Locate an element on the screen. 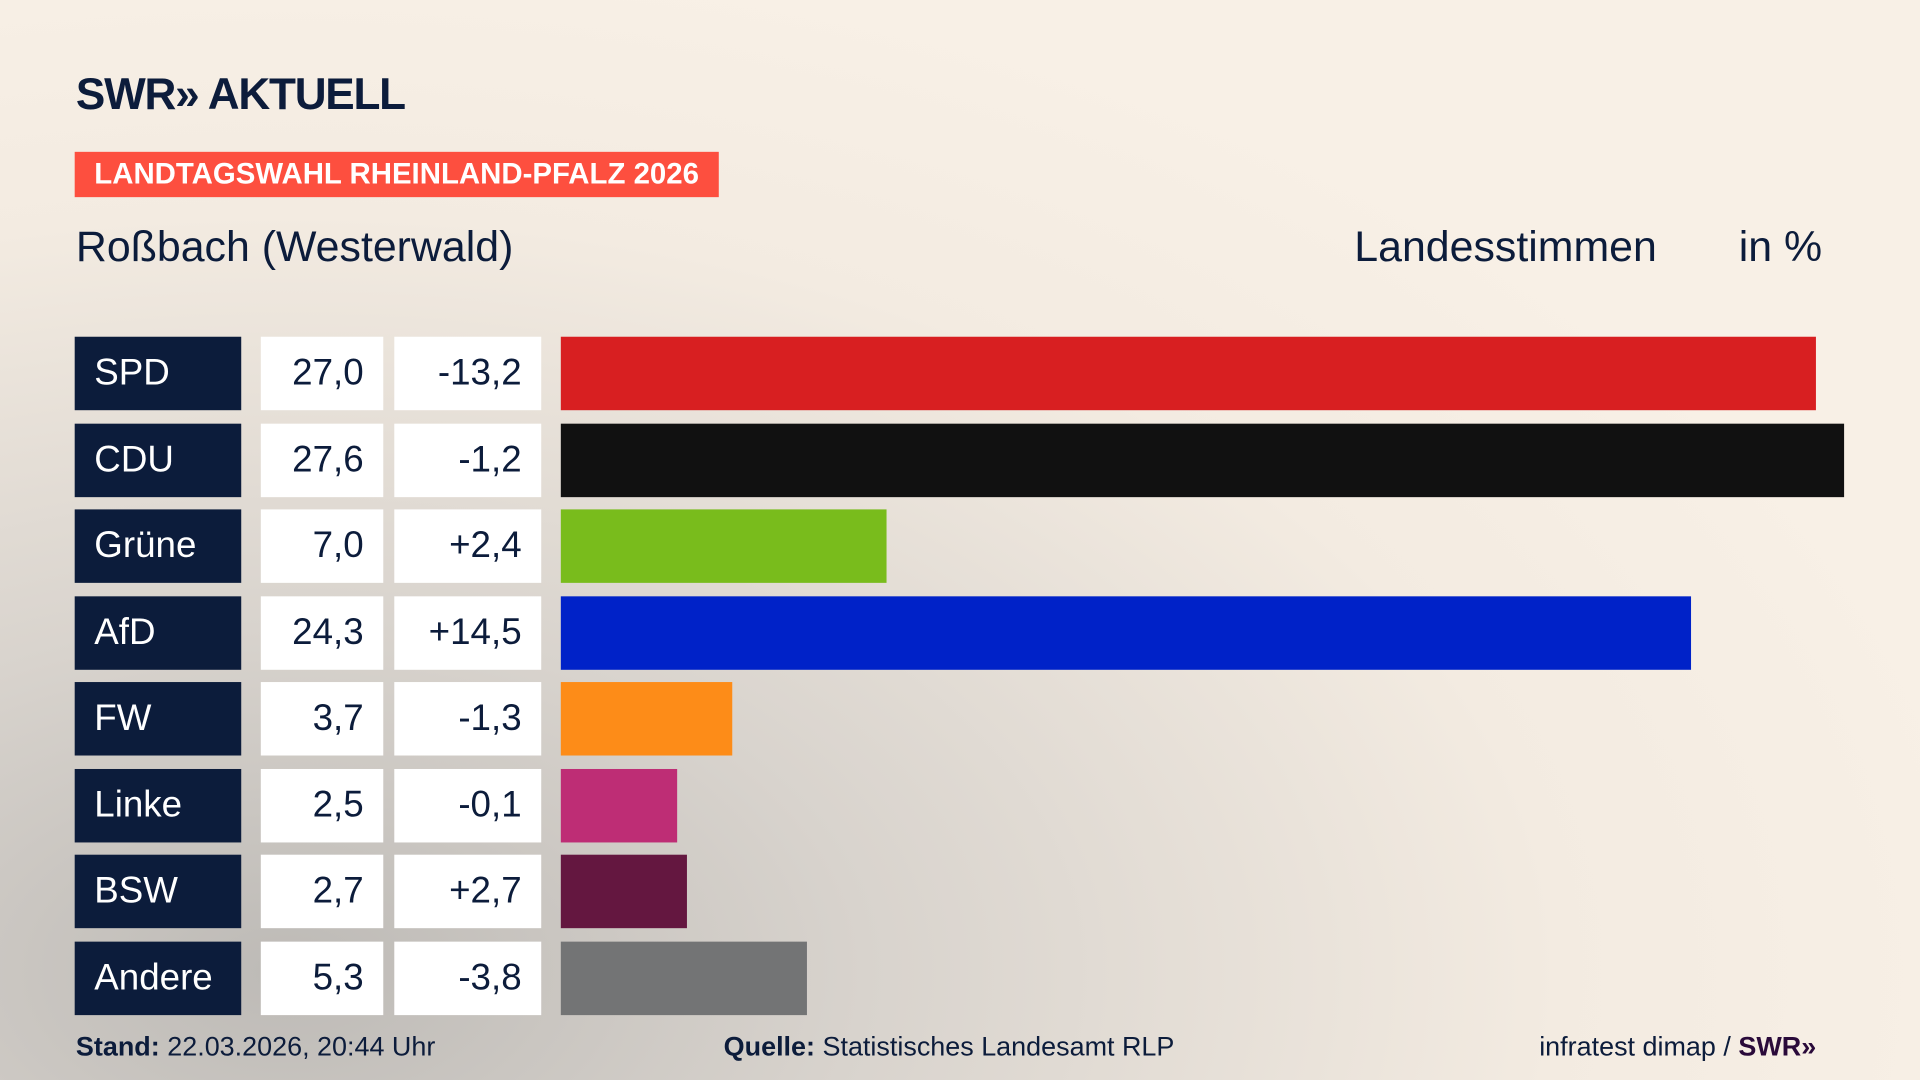 Image resolution: width=1920 pixels, height=1080 pixels. diff-label: -1,3 is located at coordinates (468, 719).